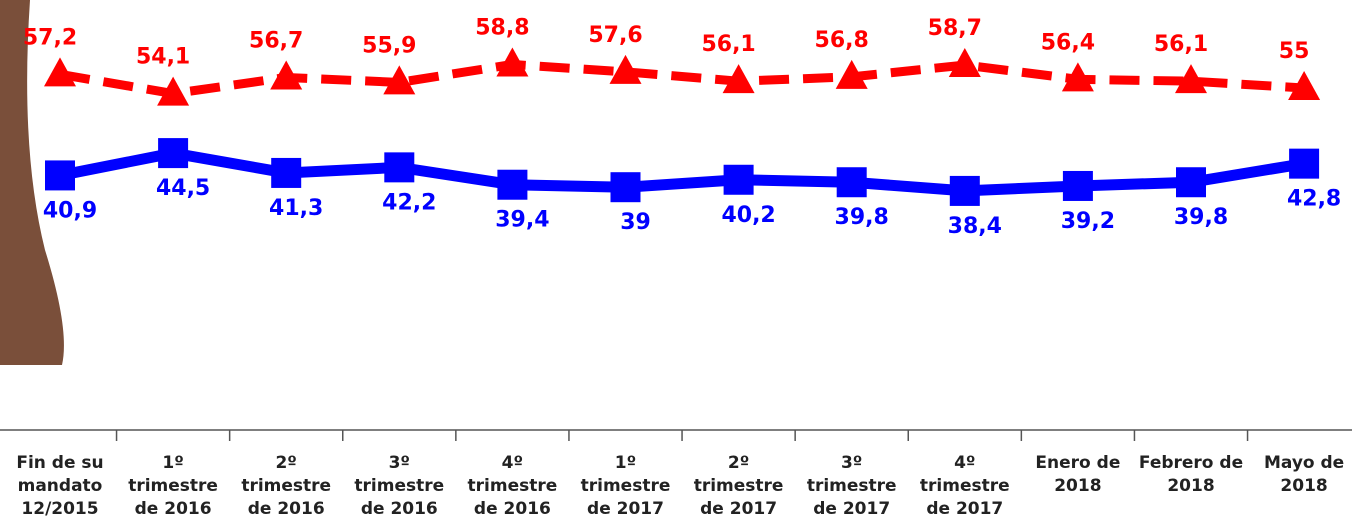 This screenshot has height=525, width=1352. What do you see at coordinates (1191, 474) in the screenshot?
I see `x-tick-label: Febrero de 2018` at bounding box center [1191, 474].